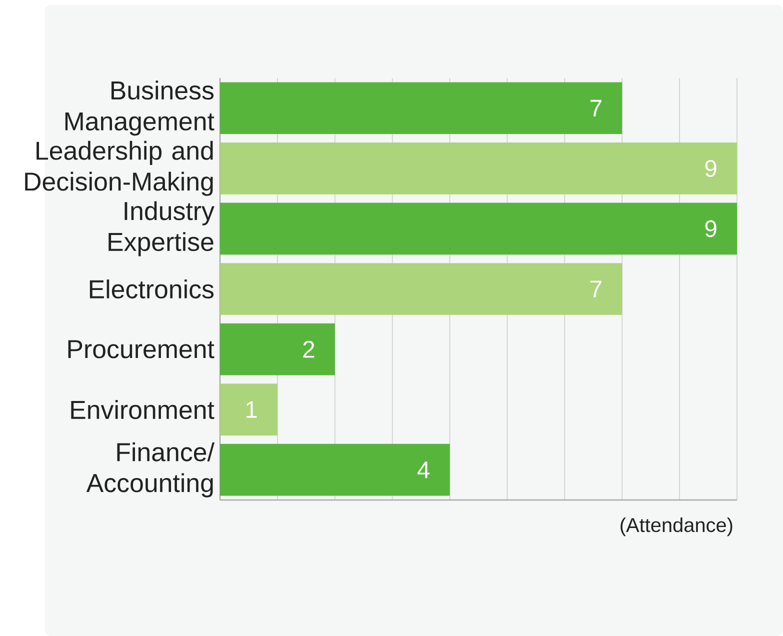  Describe the element at coordinates (142, 410) in the screenshot. I see `y-tick-label: Environment` at that location.